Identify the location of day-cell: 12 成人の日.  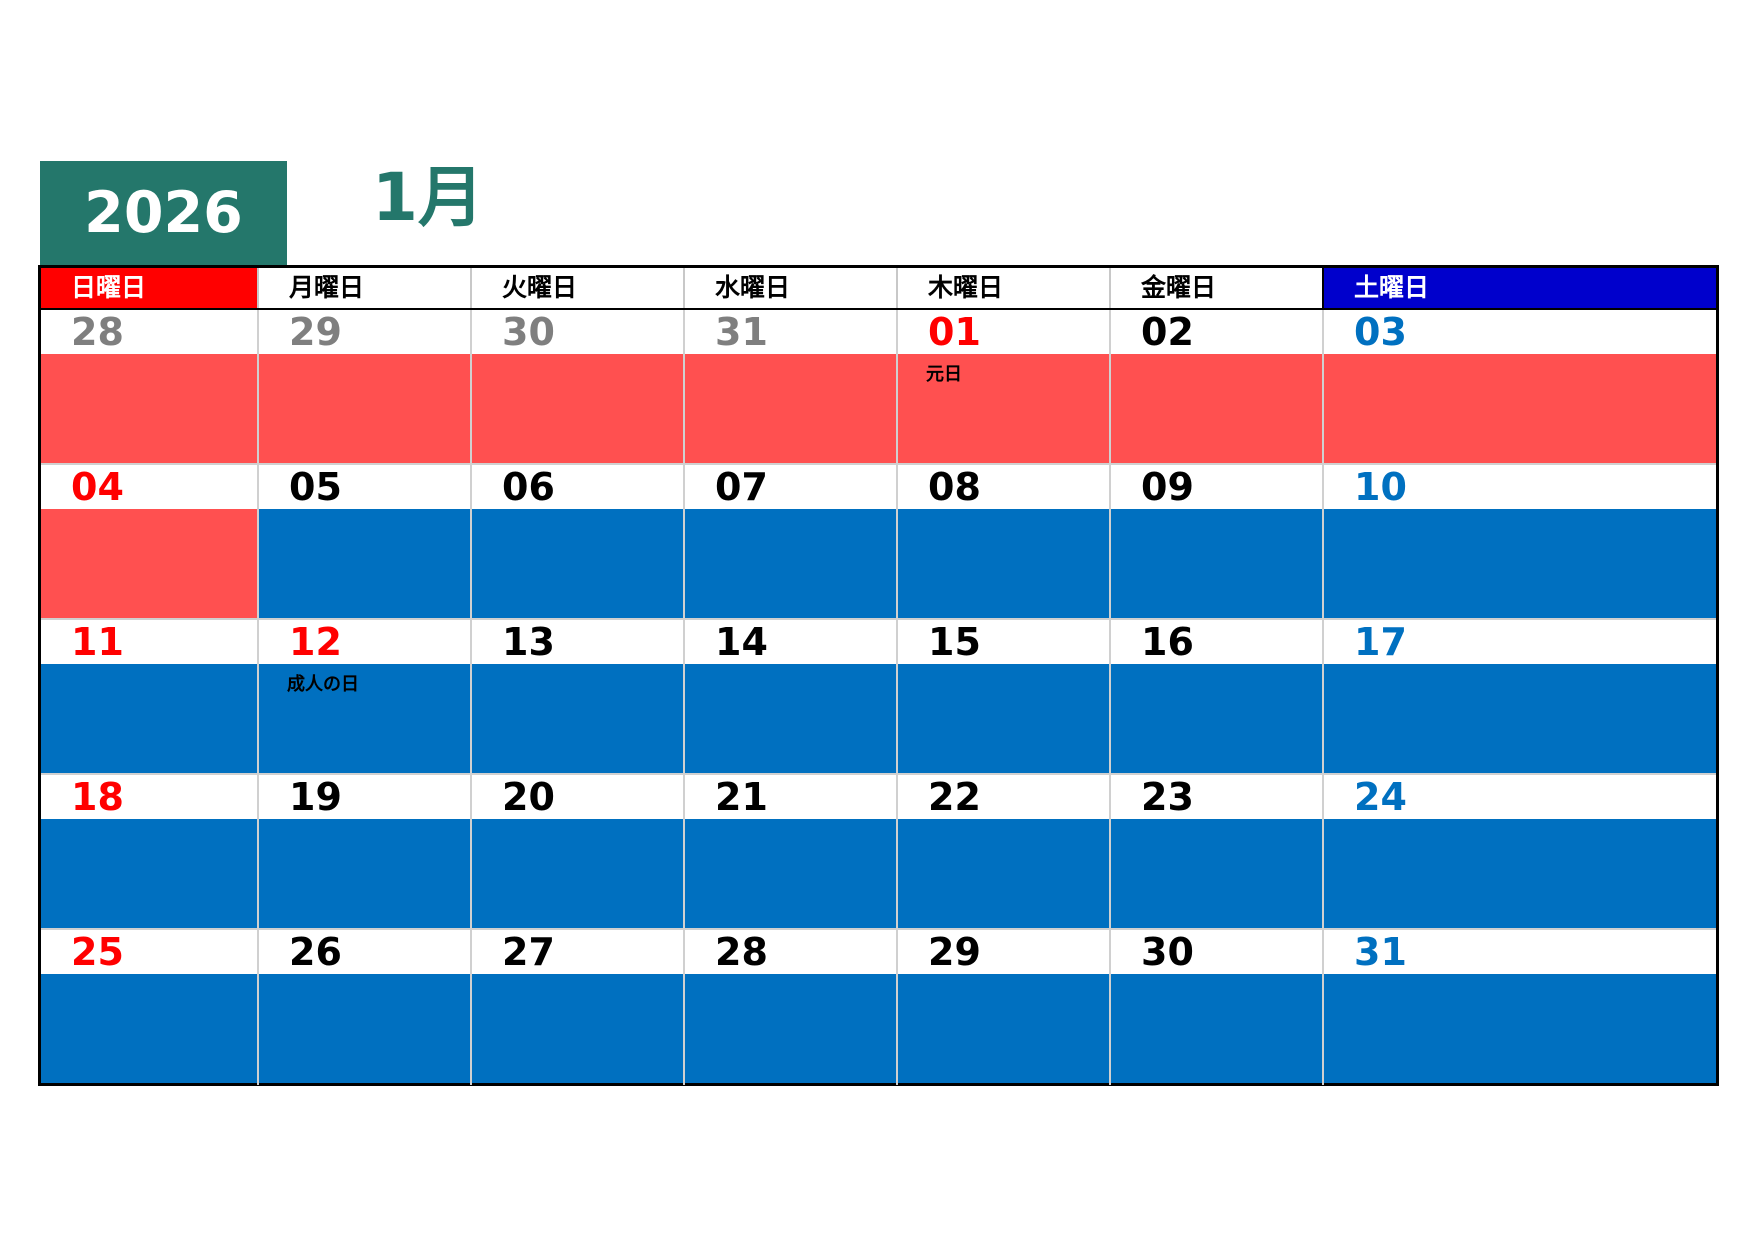
(363, 697).